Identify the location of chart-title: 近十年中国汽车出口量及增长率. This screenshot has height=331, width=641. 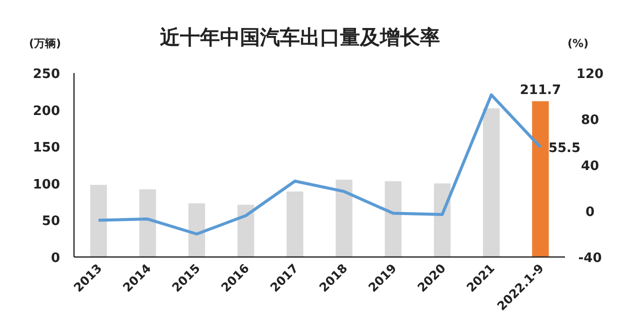
(299, 37).